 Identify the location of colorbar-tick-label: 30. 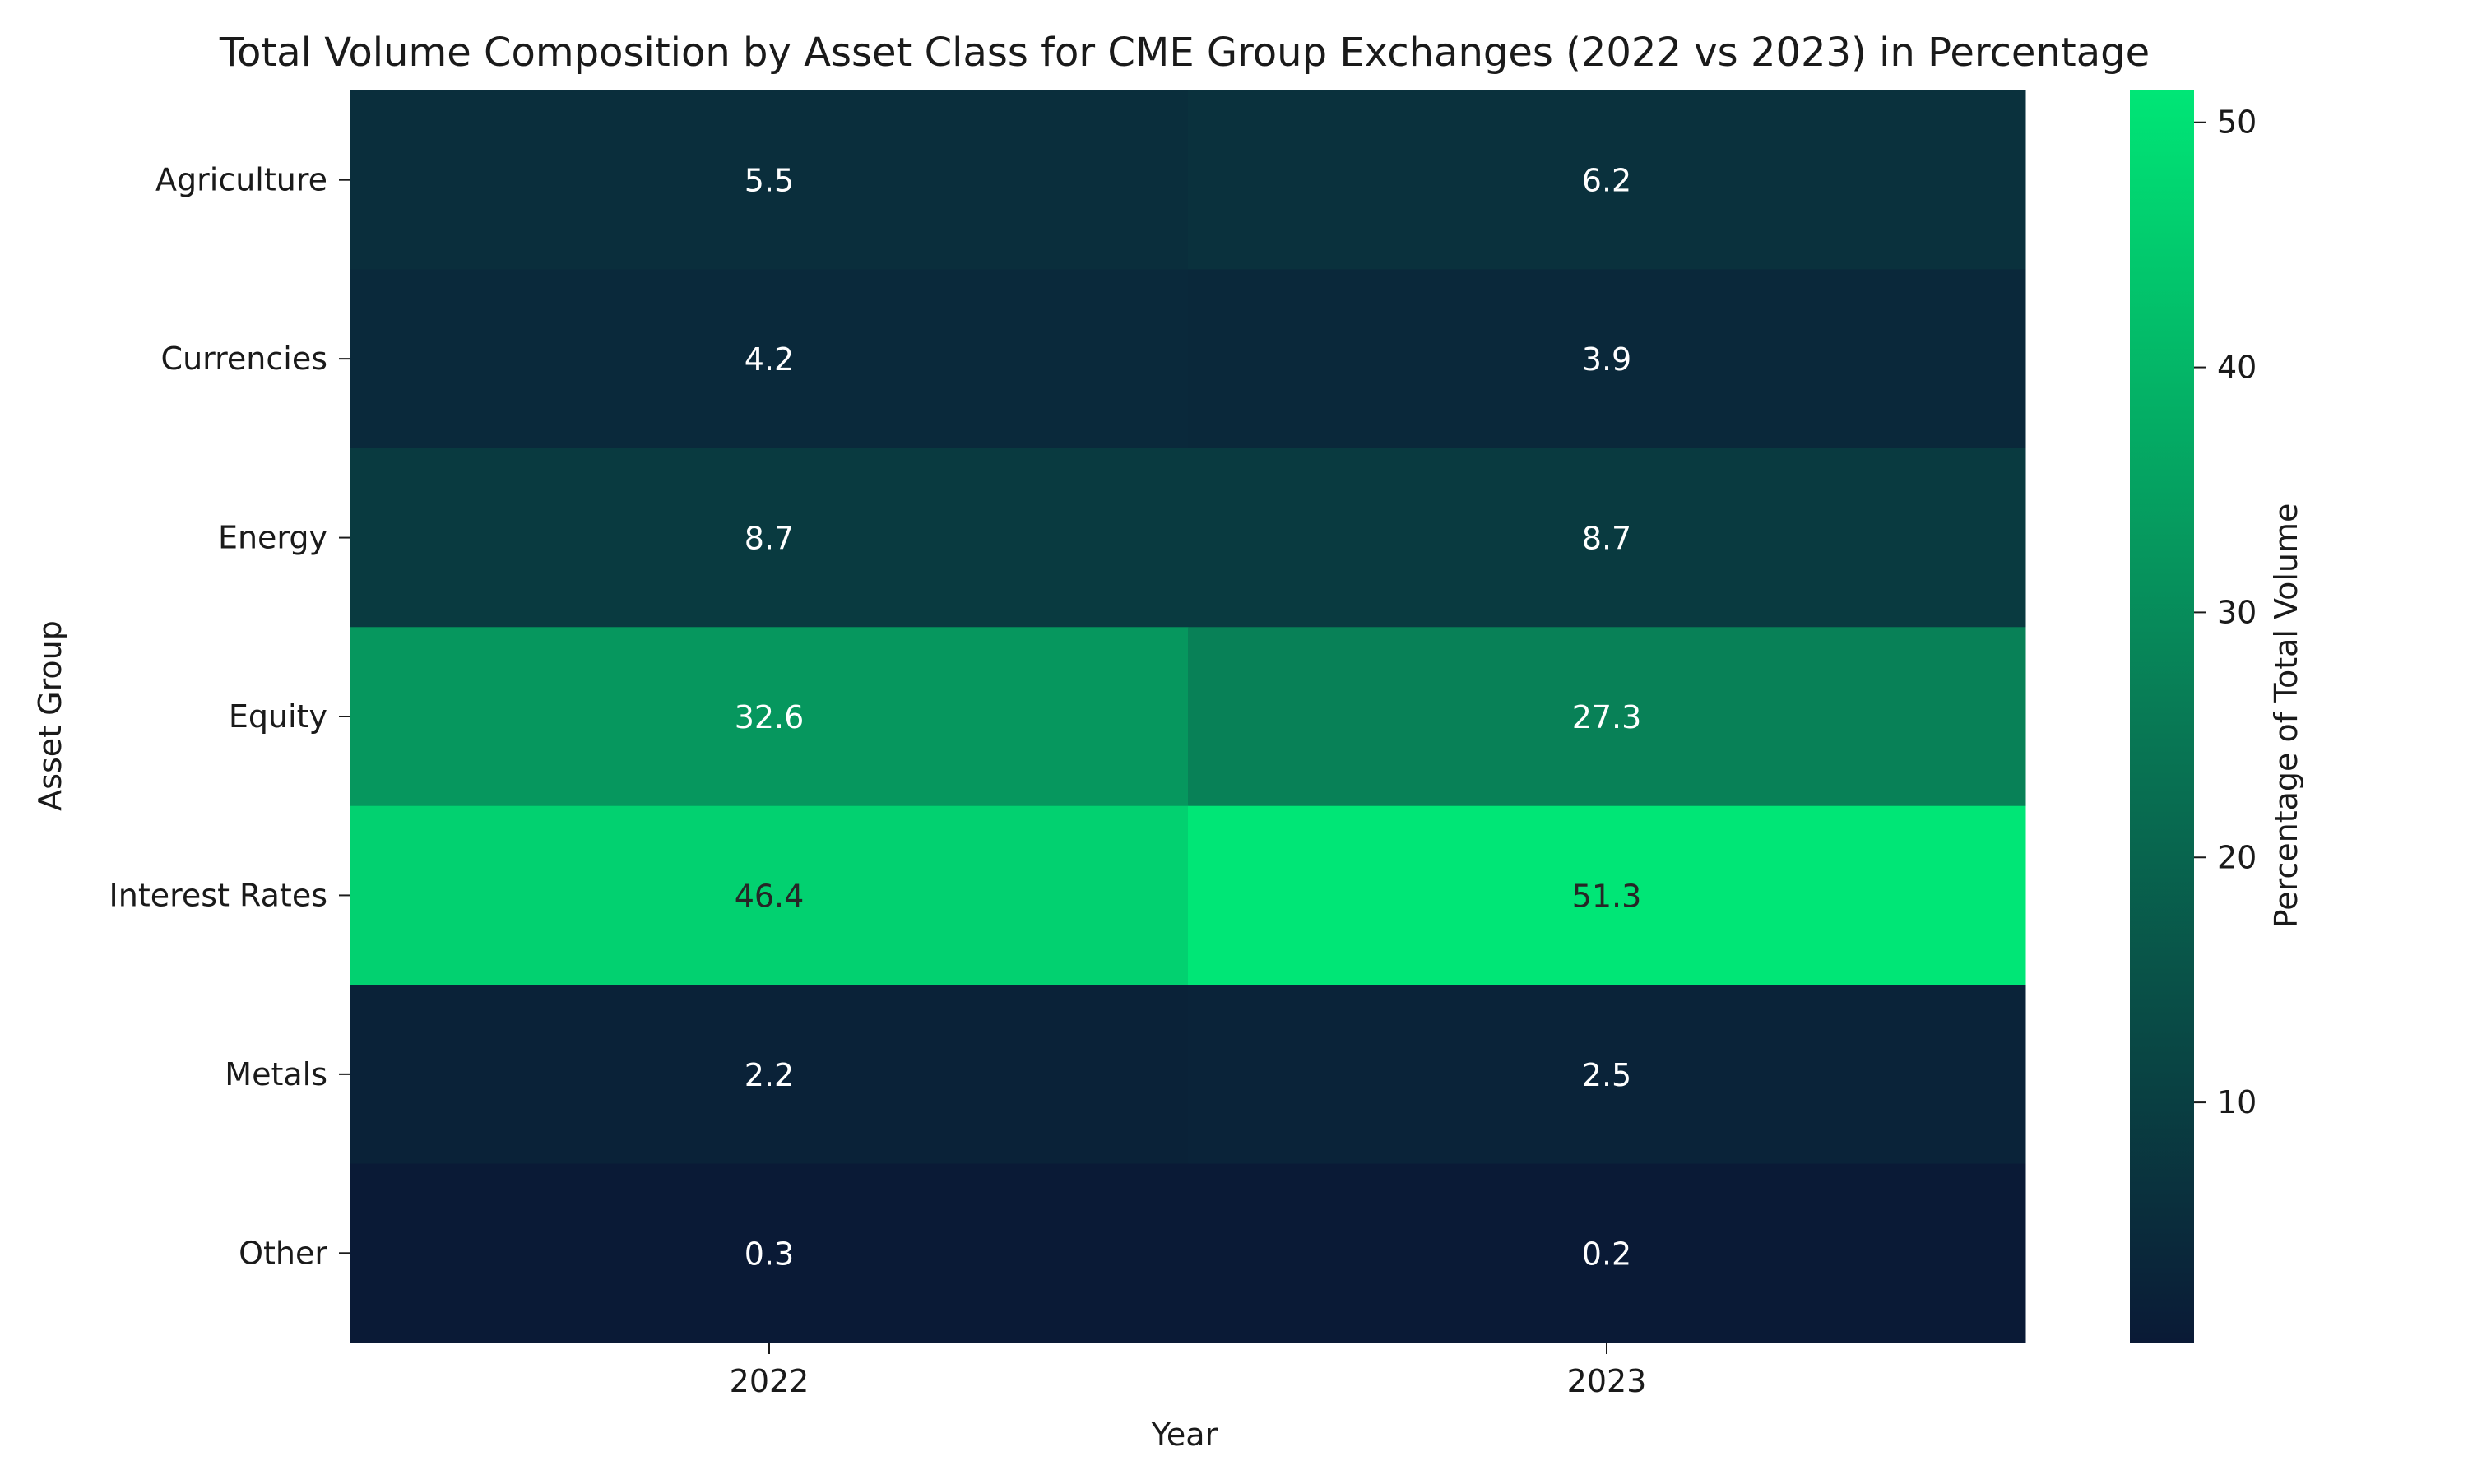
(2237, 612).